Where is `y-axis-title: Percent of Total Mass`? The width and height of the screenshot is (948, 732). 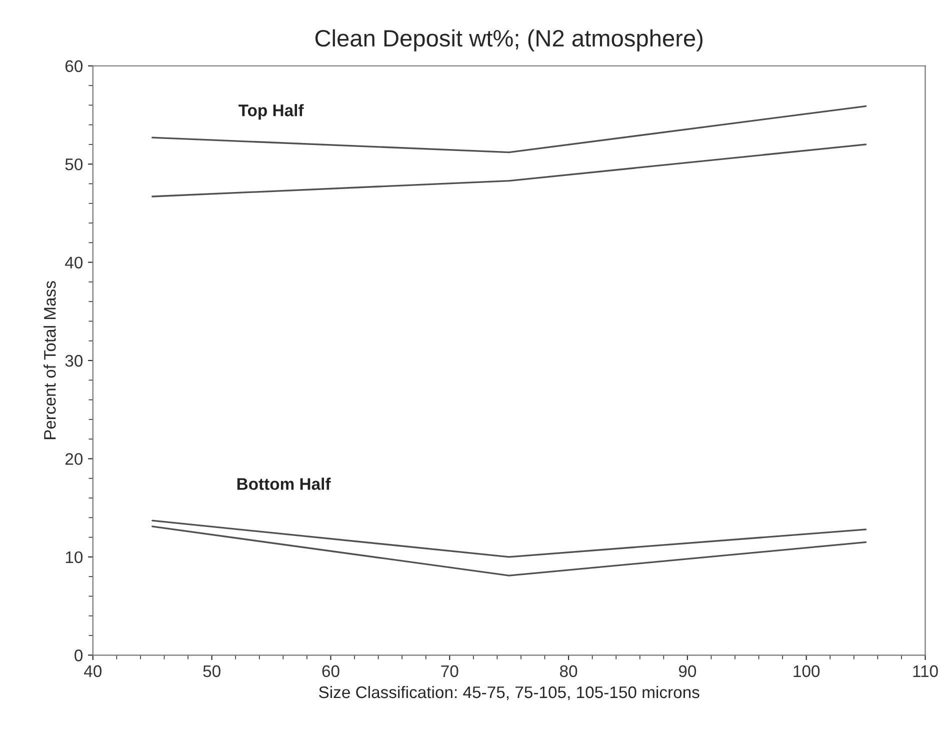
y-axis-title: Percent of Total Mass is located at coordinates (50, 360).